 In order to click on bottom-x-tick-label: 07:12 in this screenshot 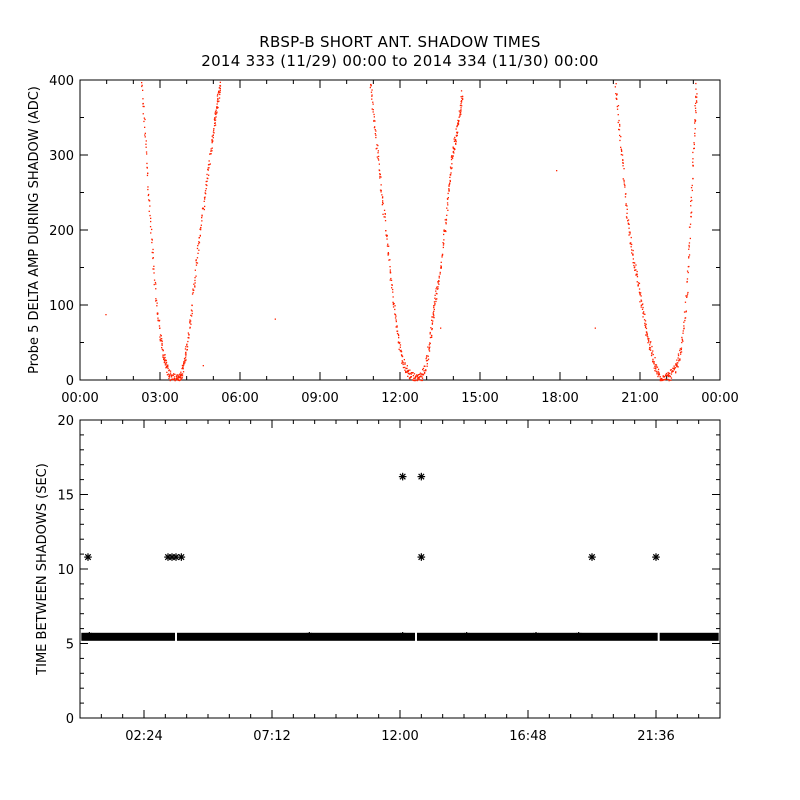, I will do `click(271, 736)`.